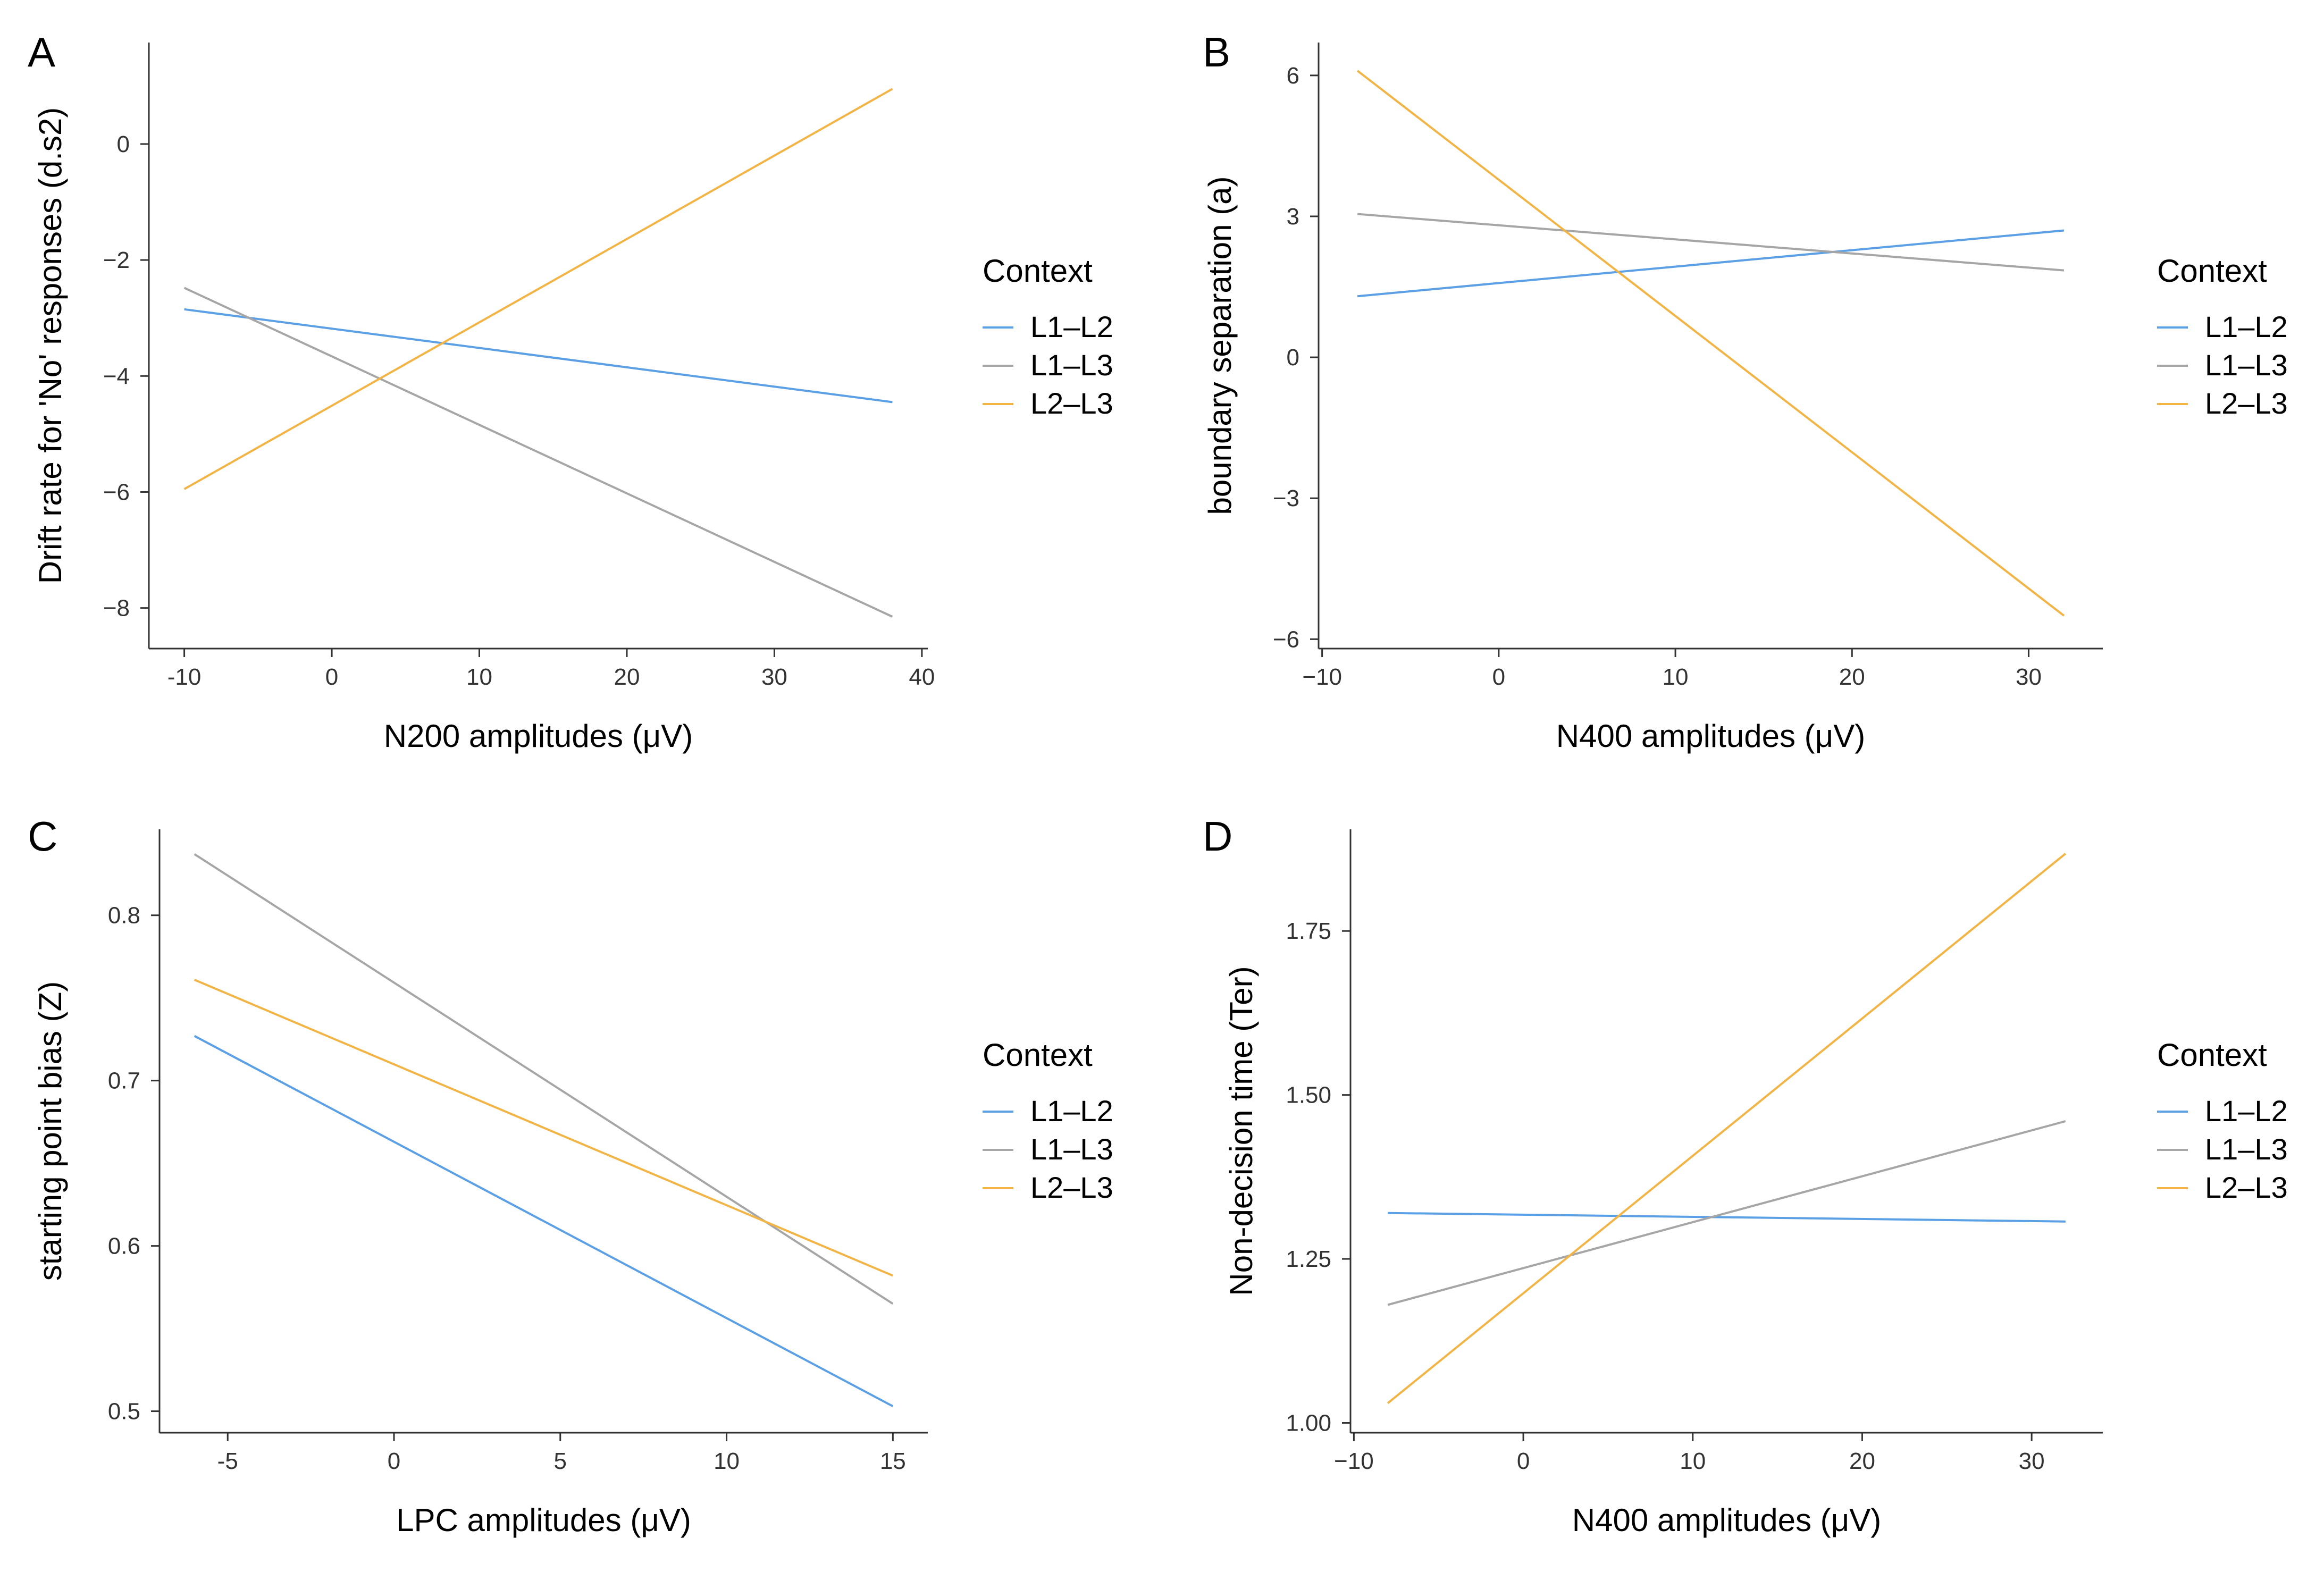  Describe the element at coordinates (544, 1520) in the screenshot. I see `x-axis-title: LPC amplitudes (μV)` at that location.